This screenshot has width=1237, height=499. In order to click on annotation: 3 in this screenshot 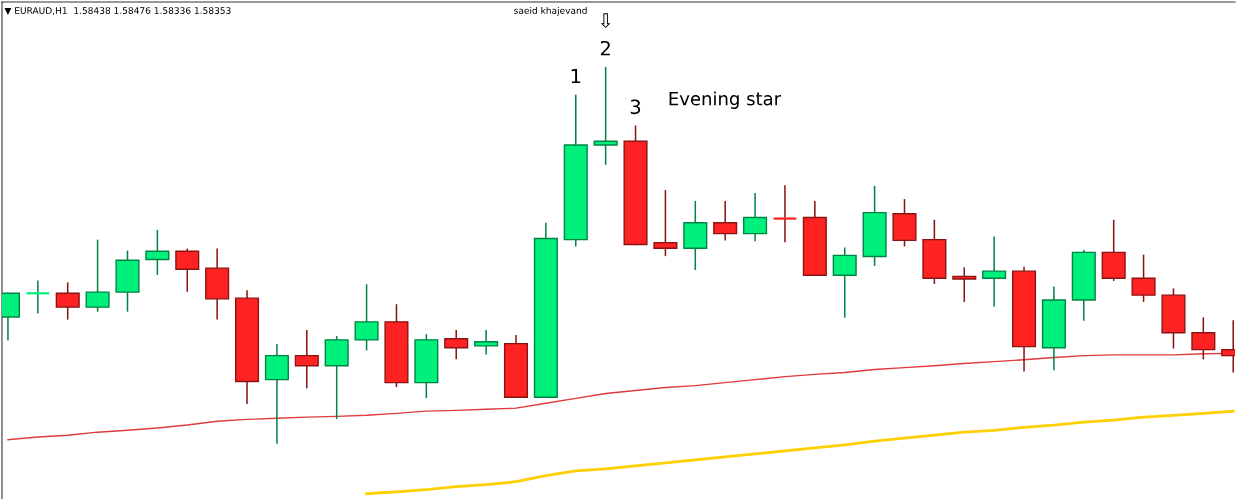, I will do `click(635, 107)`.